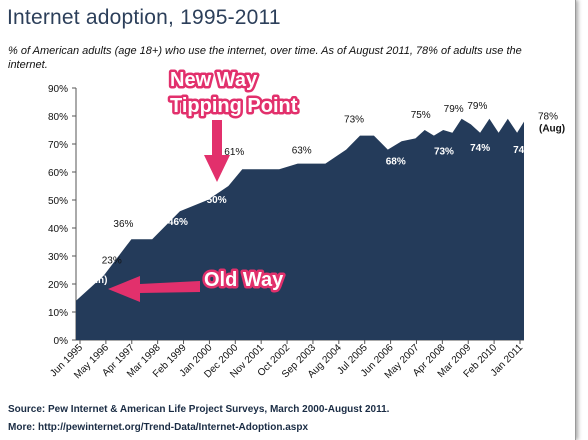 The width and height of the screenshot is (588, 440). Describe the element at coordinates (61, 341) in the screenshot. I see `y-tick-label: 0%` at that location.